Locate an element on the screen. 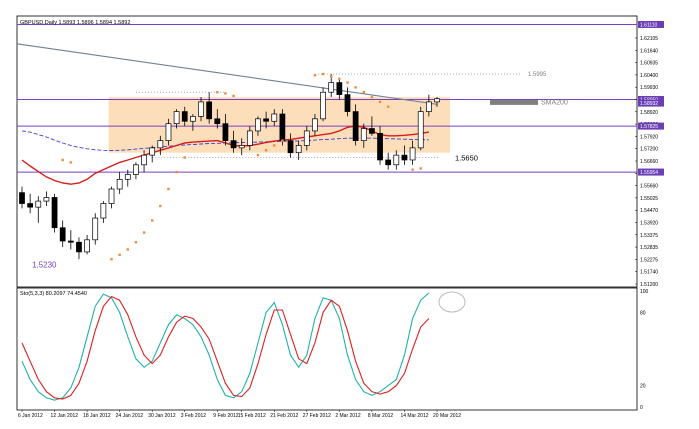 The height and width of the screenshot is (429, 699). price-tick-label-14: 1.54470 is located at coordinates (649, 211).